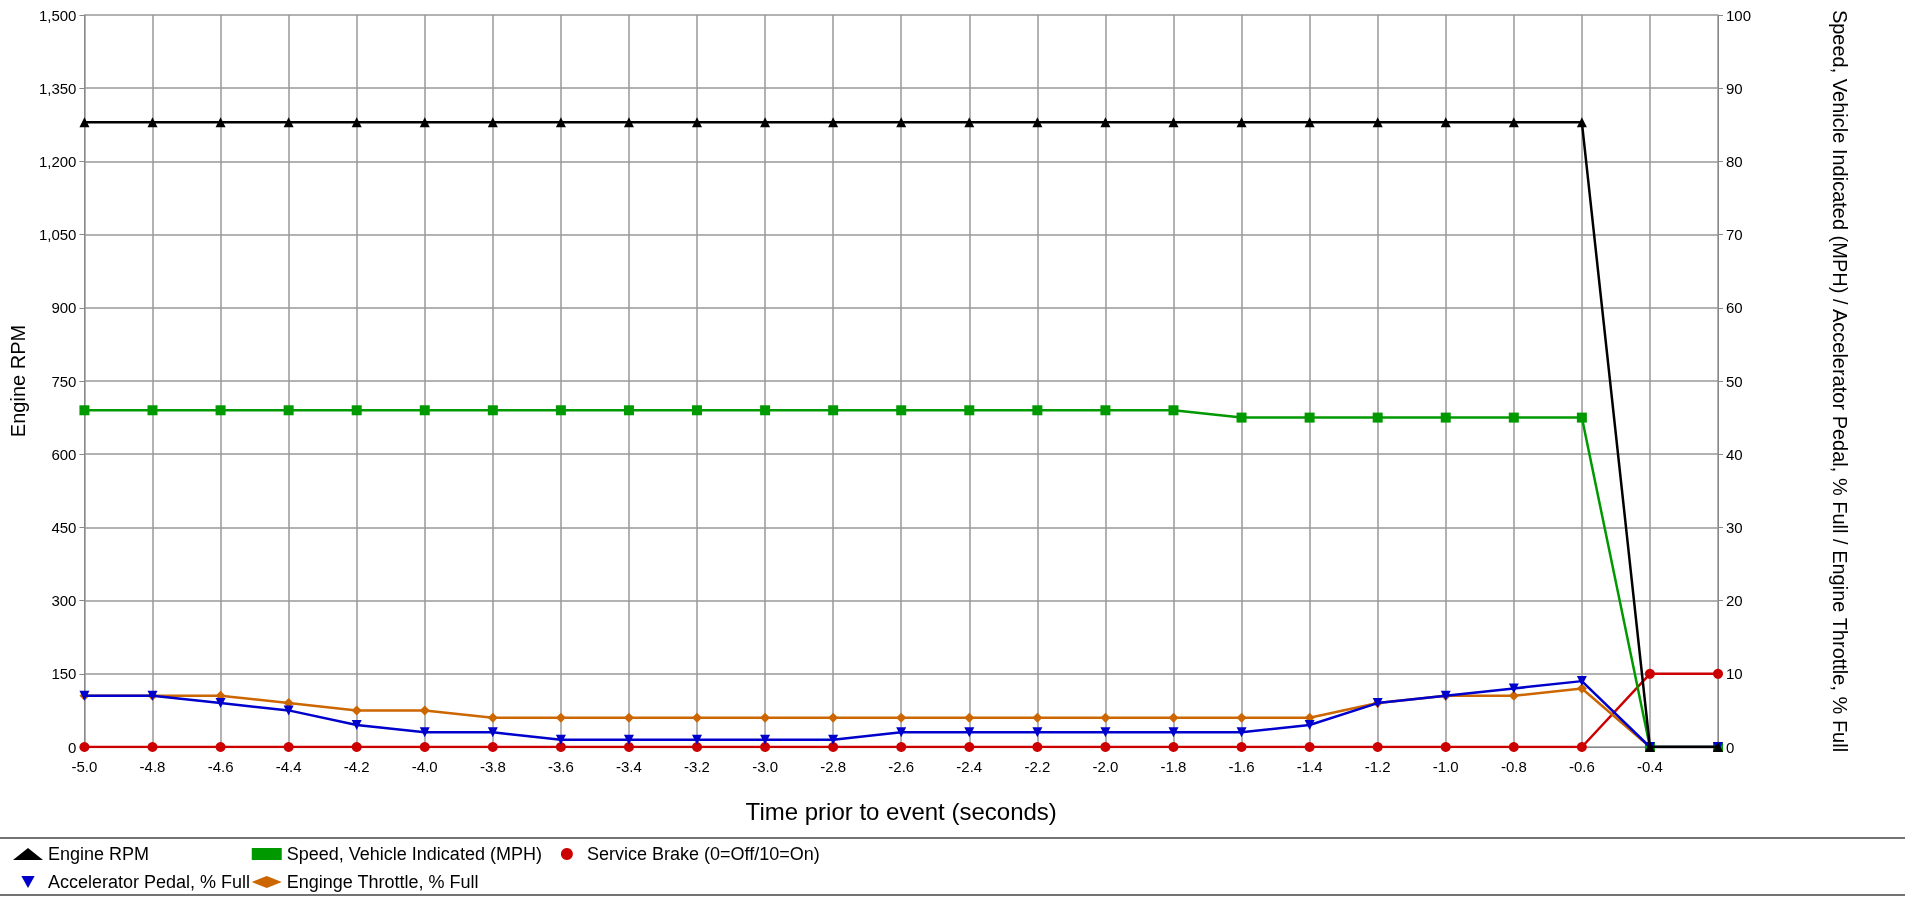 The height and width of the screenshot is (900, 1905). What do you see at coordinates (64, 527) in the screenshot?
I see `y-tick-label: 450` at bounding box center [64, 527].